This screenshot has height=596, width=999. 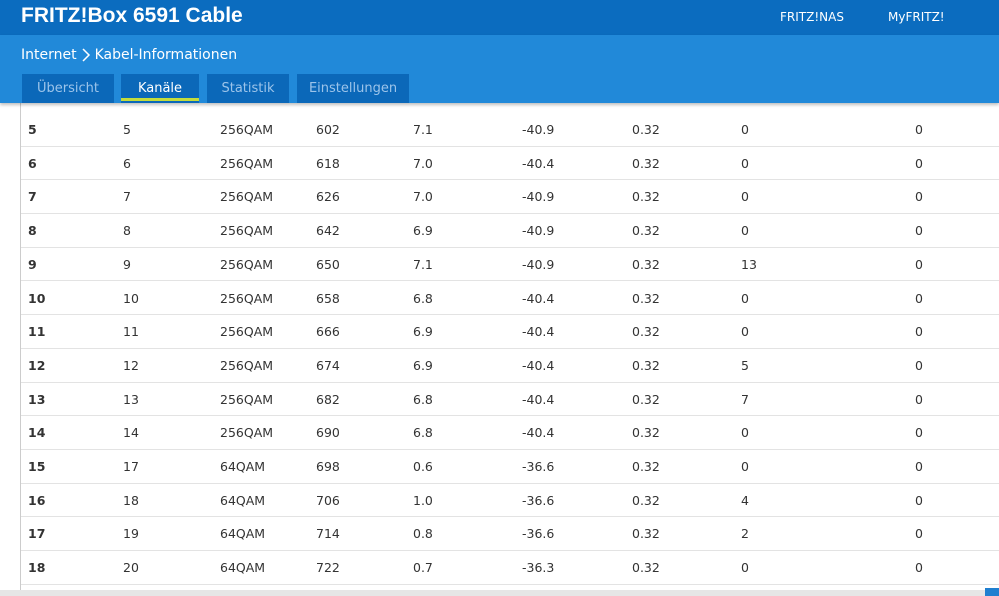 I want to click on table-cell: 5, so click(x=127, y=129).